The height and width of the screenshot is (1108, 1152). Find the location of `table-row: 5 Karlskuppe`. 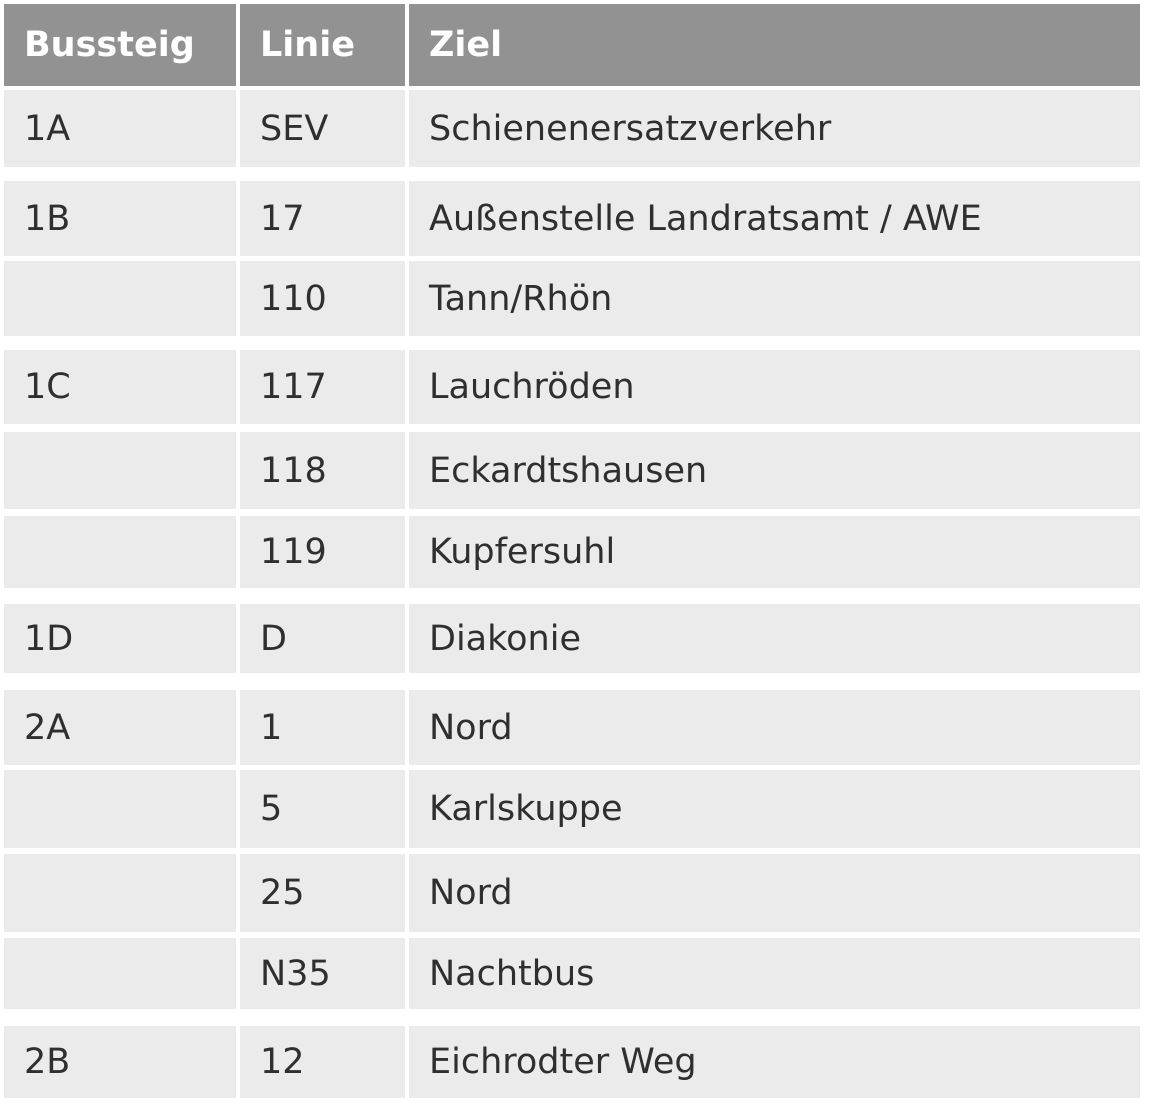

table-row: 5 Karlskuppe is located at coordinates (572, 809).